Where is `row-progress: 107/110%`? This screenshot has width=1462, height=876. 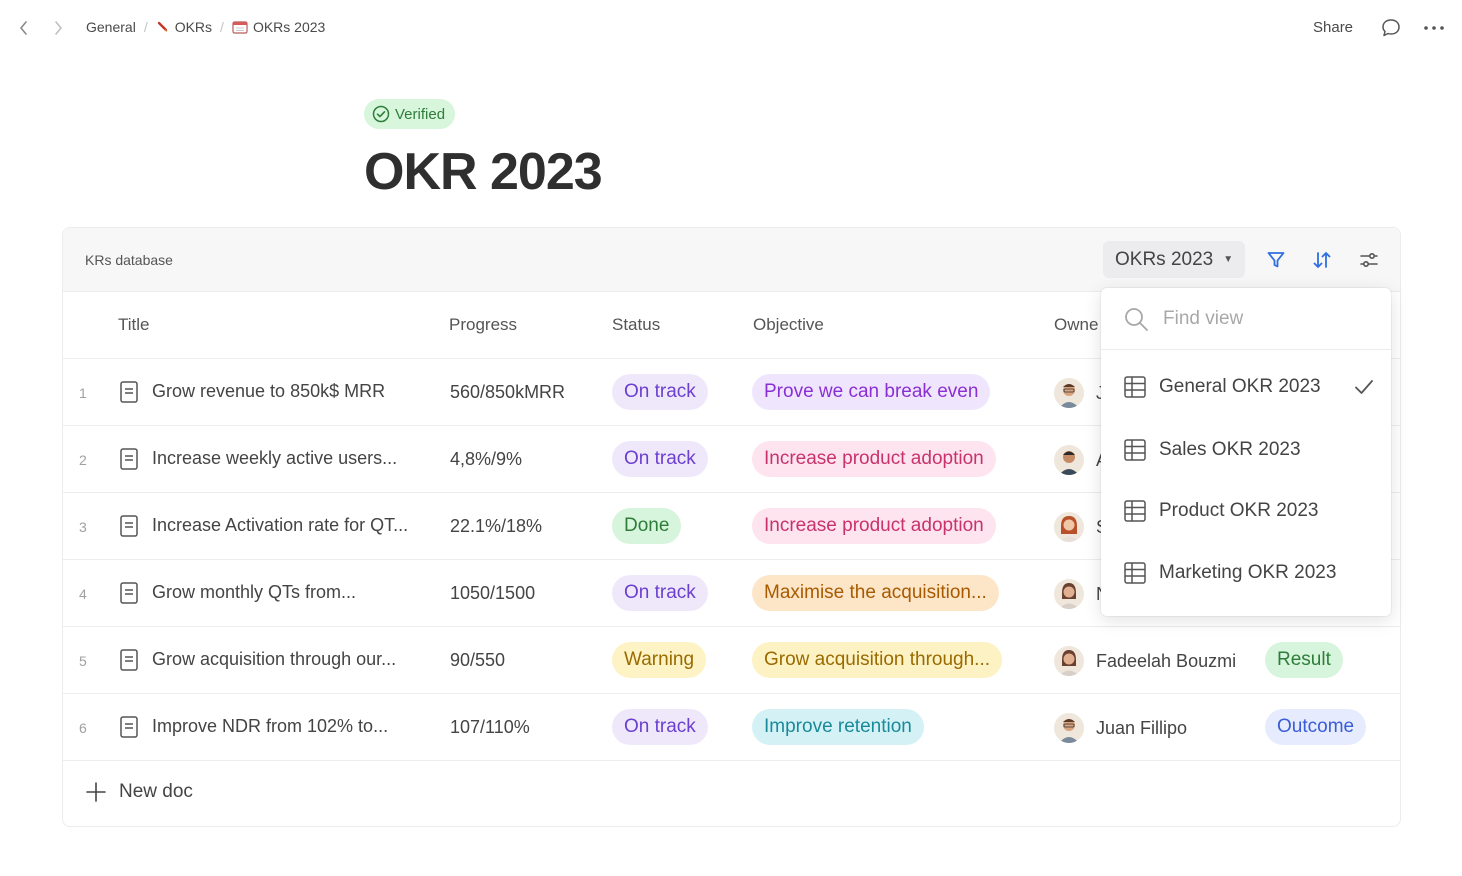
row-progress: 107/110% is located at coordinates (490, 727).